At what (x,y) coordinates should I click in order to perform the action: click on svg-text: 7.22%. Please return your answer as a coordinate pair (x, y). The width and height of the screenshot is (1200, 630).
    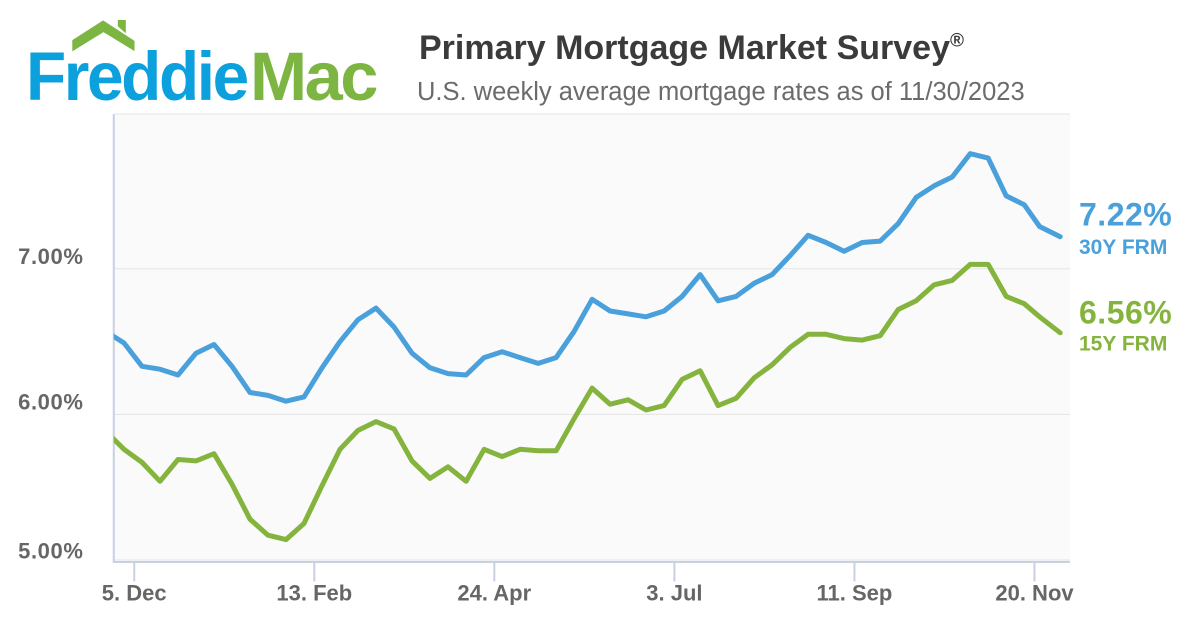
    Looking at the image, I should click on (1125, 215).